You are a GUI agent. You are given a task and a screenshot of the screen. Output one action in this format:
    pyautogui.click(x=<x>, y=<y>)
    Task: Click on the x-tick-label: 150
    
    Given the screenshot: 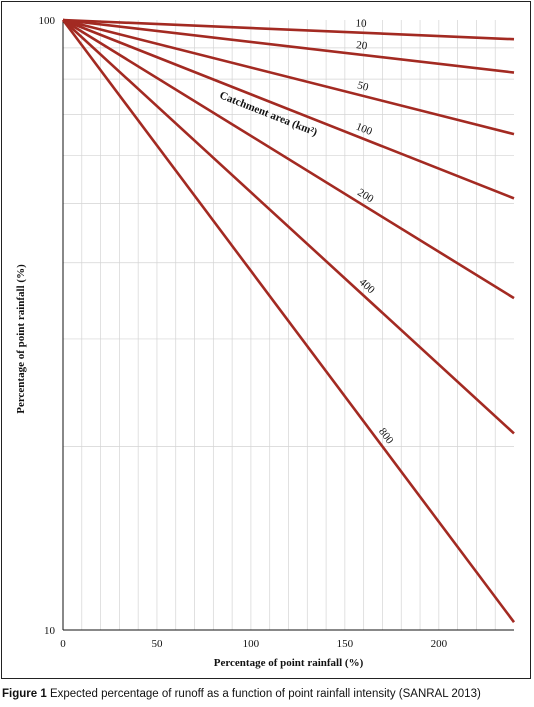 What is the action you would take?
    pyautogui.click(x=345, y=644)
    